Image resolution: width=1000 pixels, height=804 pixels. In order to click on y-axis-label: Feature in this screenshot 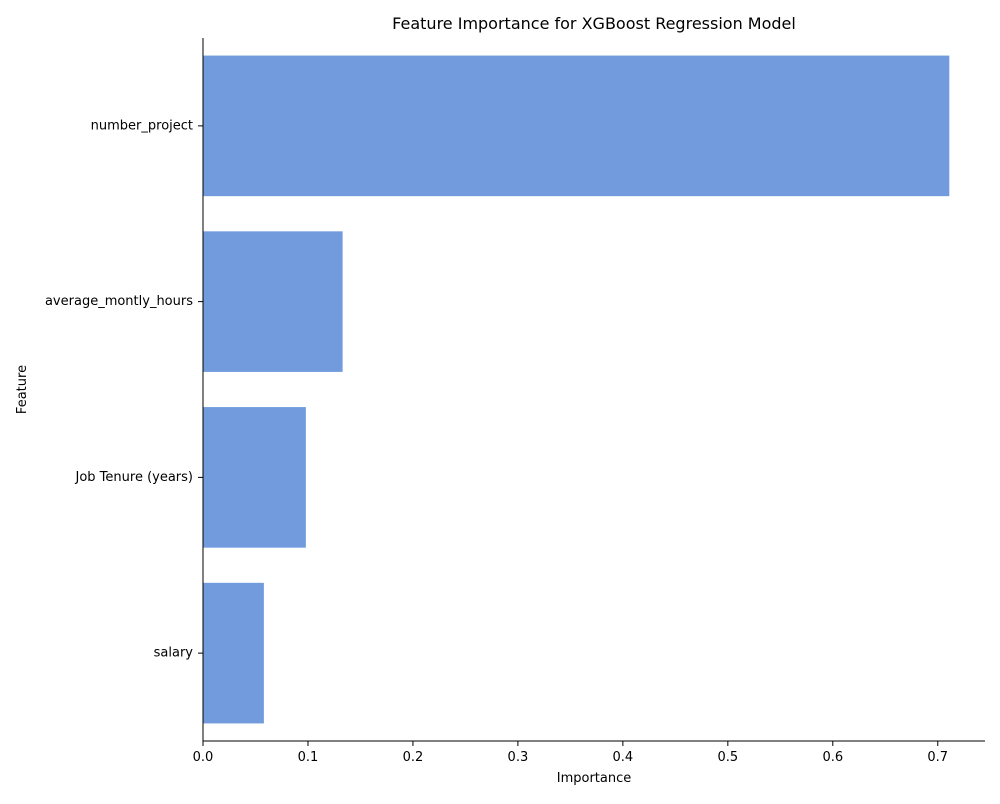, I will do `click(22, 389)`.